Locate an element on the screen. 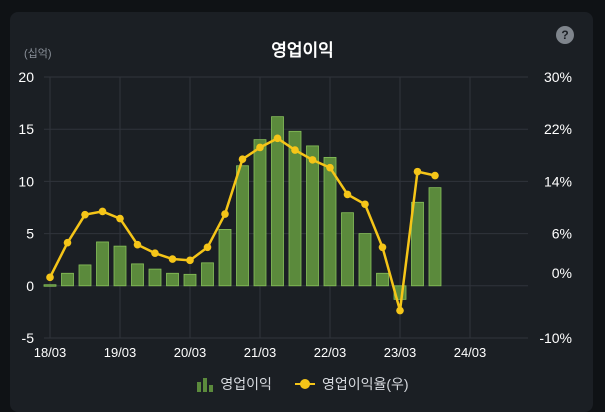 Image resolution: width=605 pixels, height=412 pixels. x-tick-label: 21/03 is located at coordinates (260, 352).